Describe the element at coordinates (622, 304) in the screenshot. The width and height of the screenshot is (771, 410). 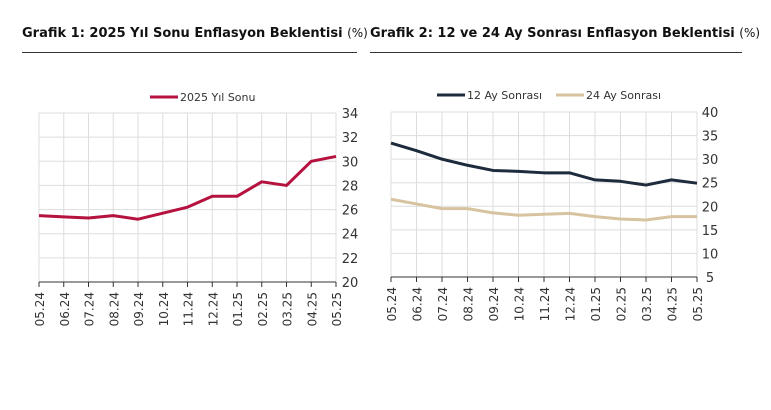
I see `chart2-xtick-label: 02.25` at that location.